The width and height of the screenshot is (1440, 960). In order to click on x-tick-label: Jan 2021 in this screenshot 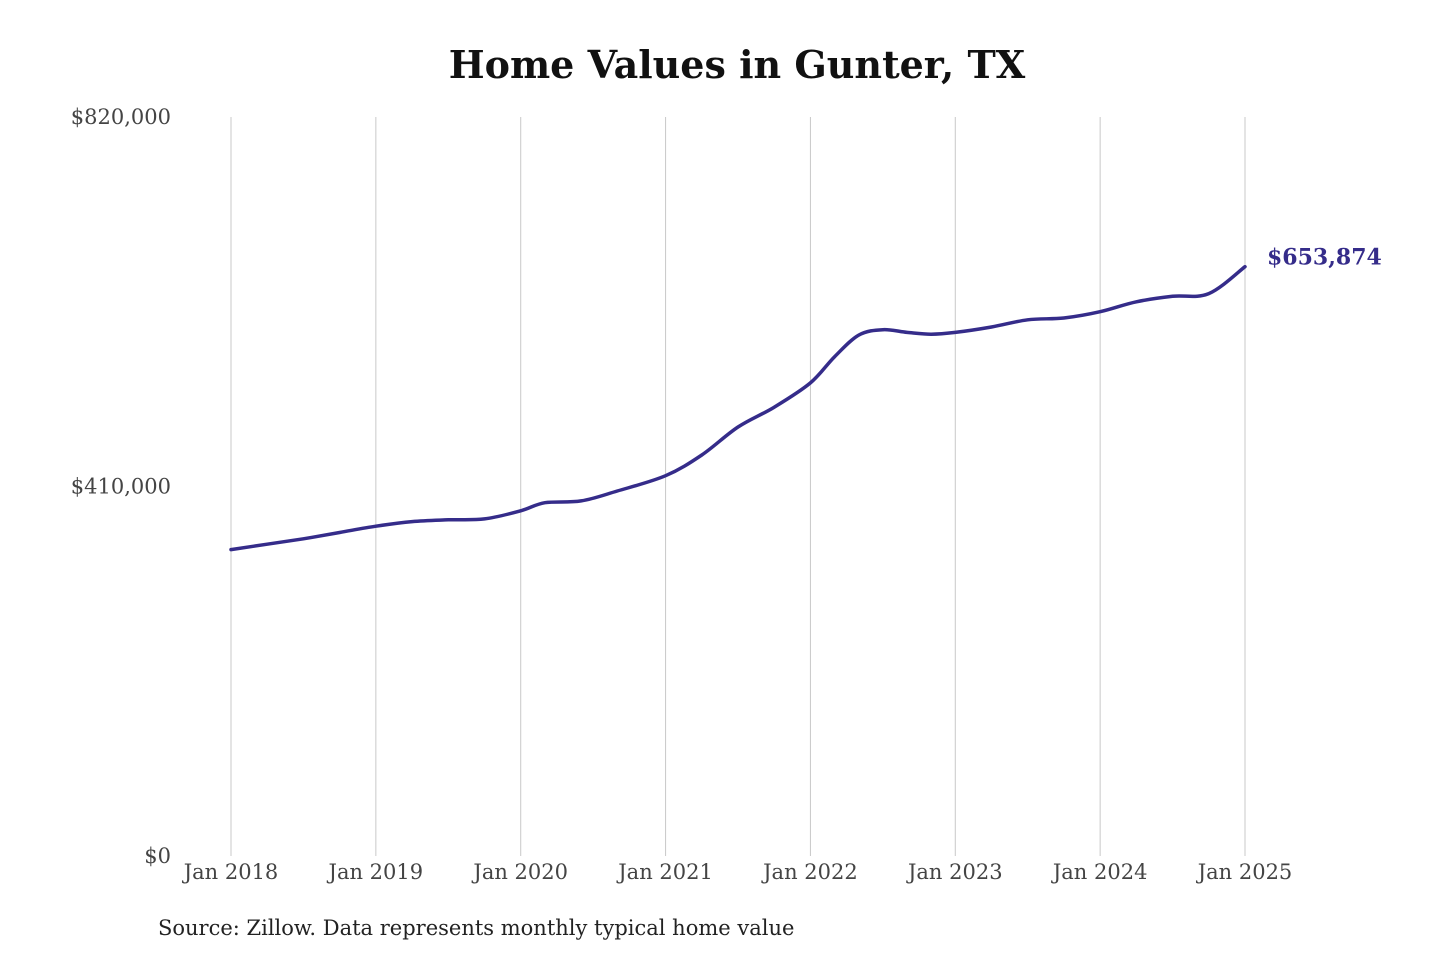, I will do `click(664, 872)`.